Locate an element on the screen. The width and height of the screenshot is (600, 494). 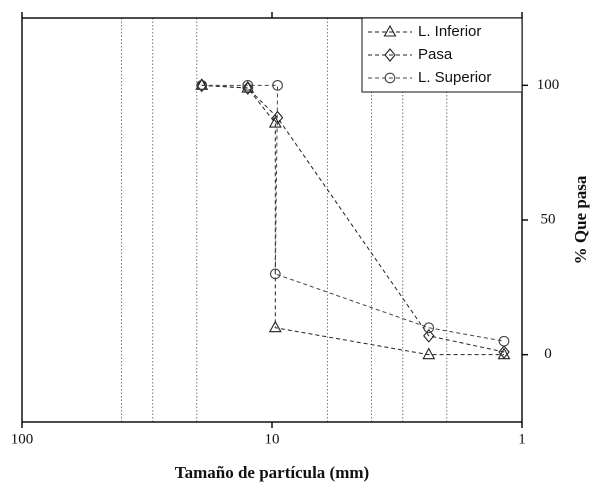
x-axis-title: Tamaño de partícula (mm) is located at coordinates (272, 472).